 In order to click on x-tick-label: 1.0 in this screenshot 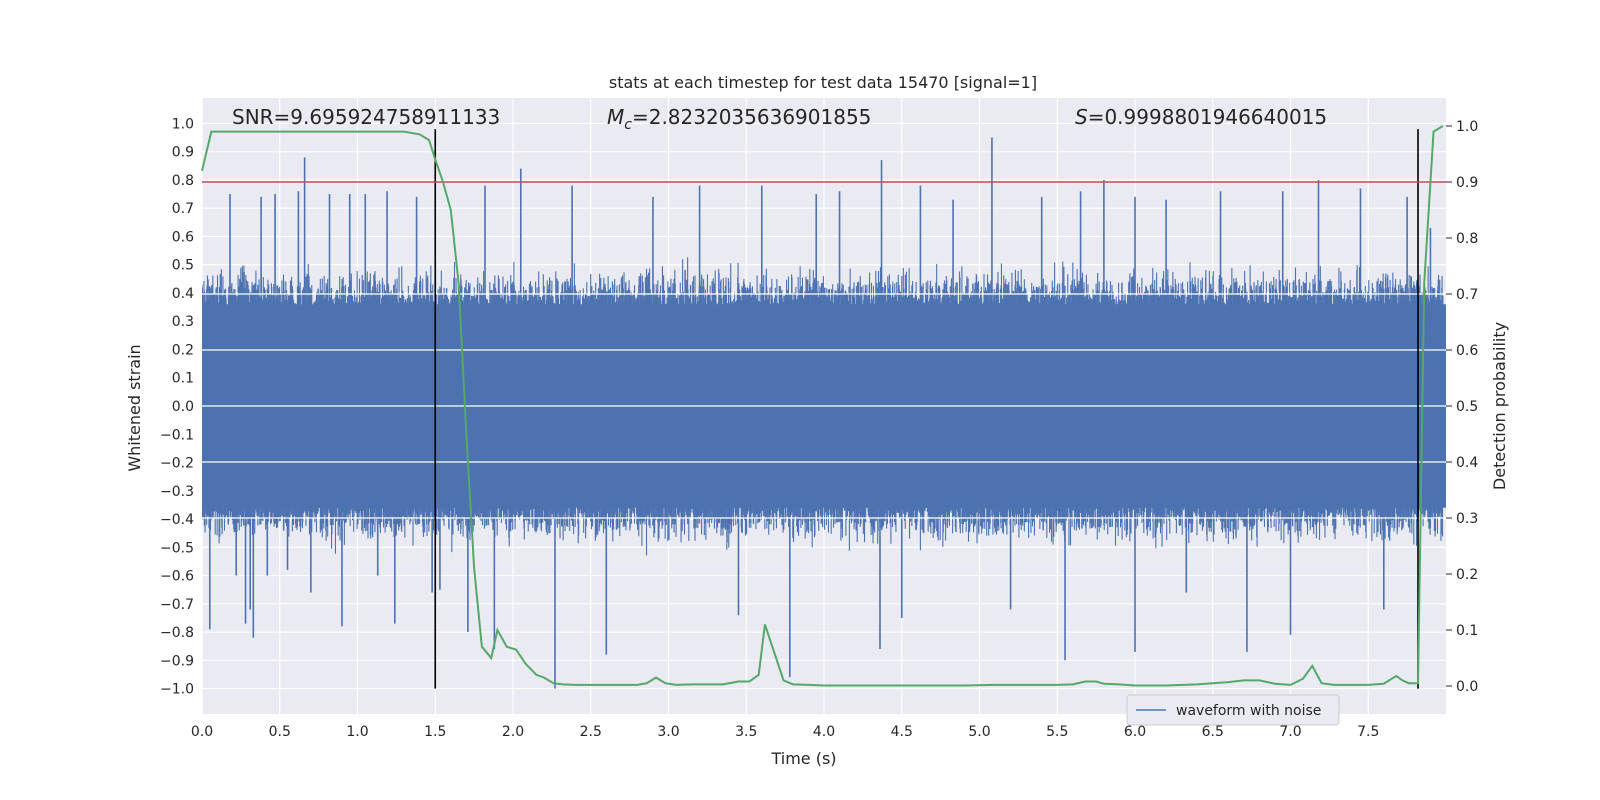, I will do `click(357, 732)`.